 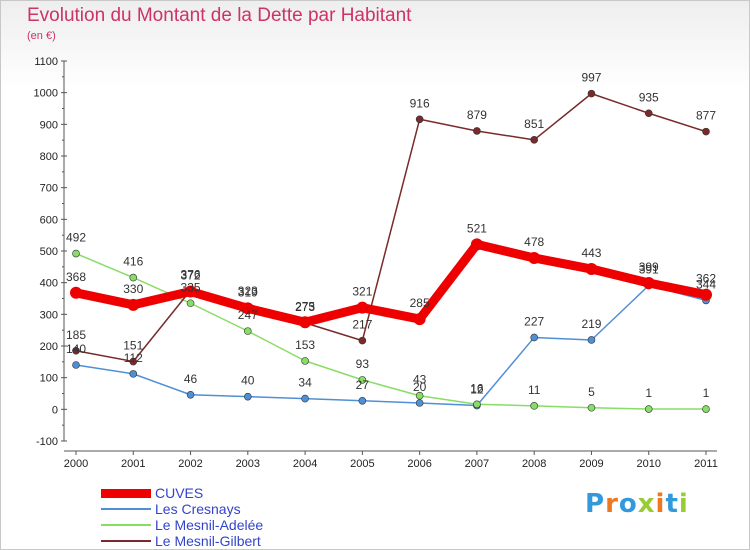 What do you see at coordinates (706, 279) in the screenshot?
I see `data-label: 362` at bounding box center [706, 279].